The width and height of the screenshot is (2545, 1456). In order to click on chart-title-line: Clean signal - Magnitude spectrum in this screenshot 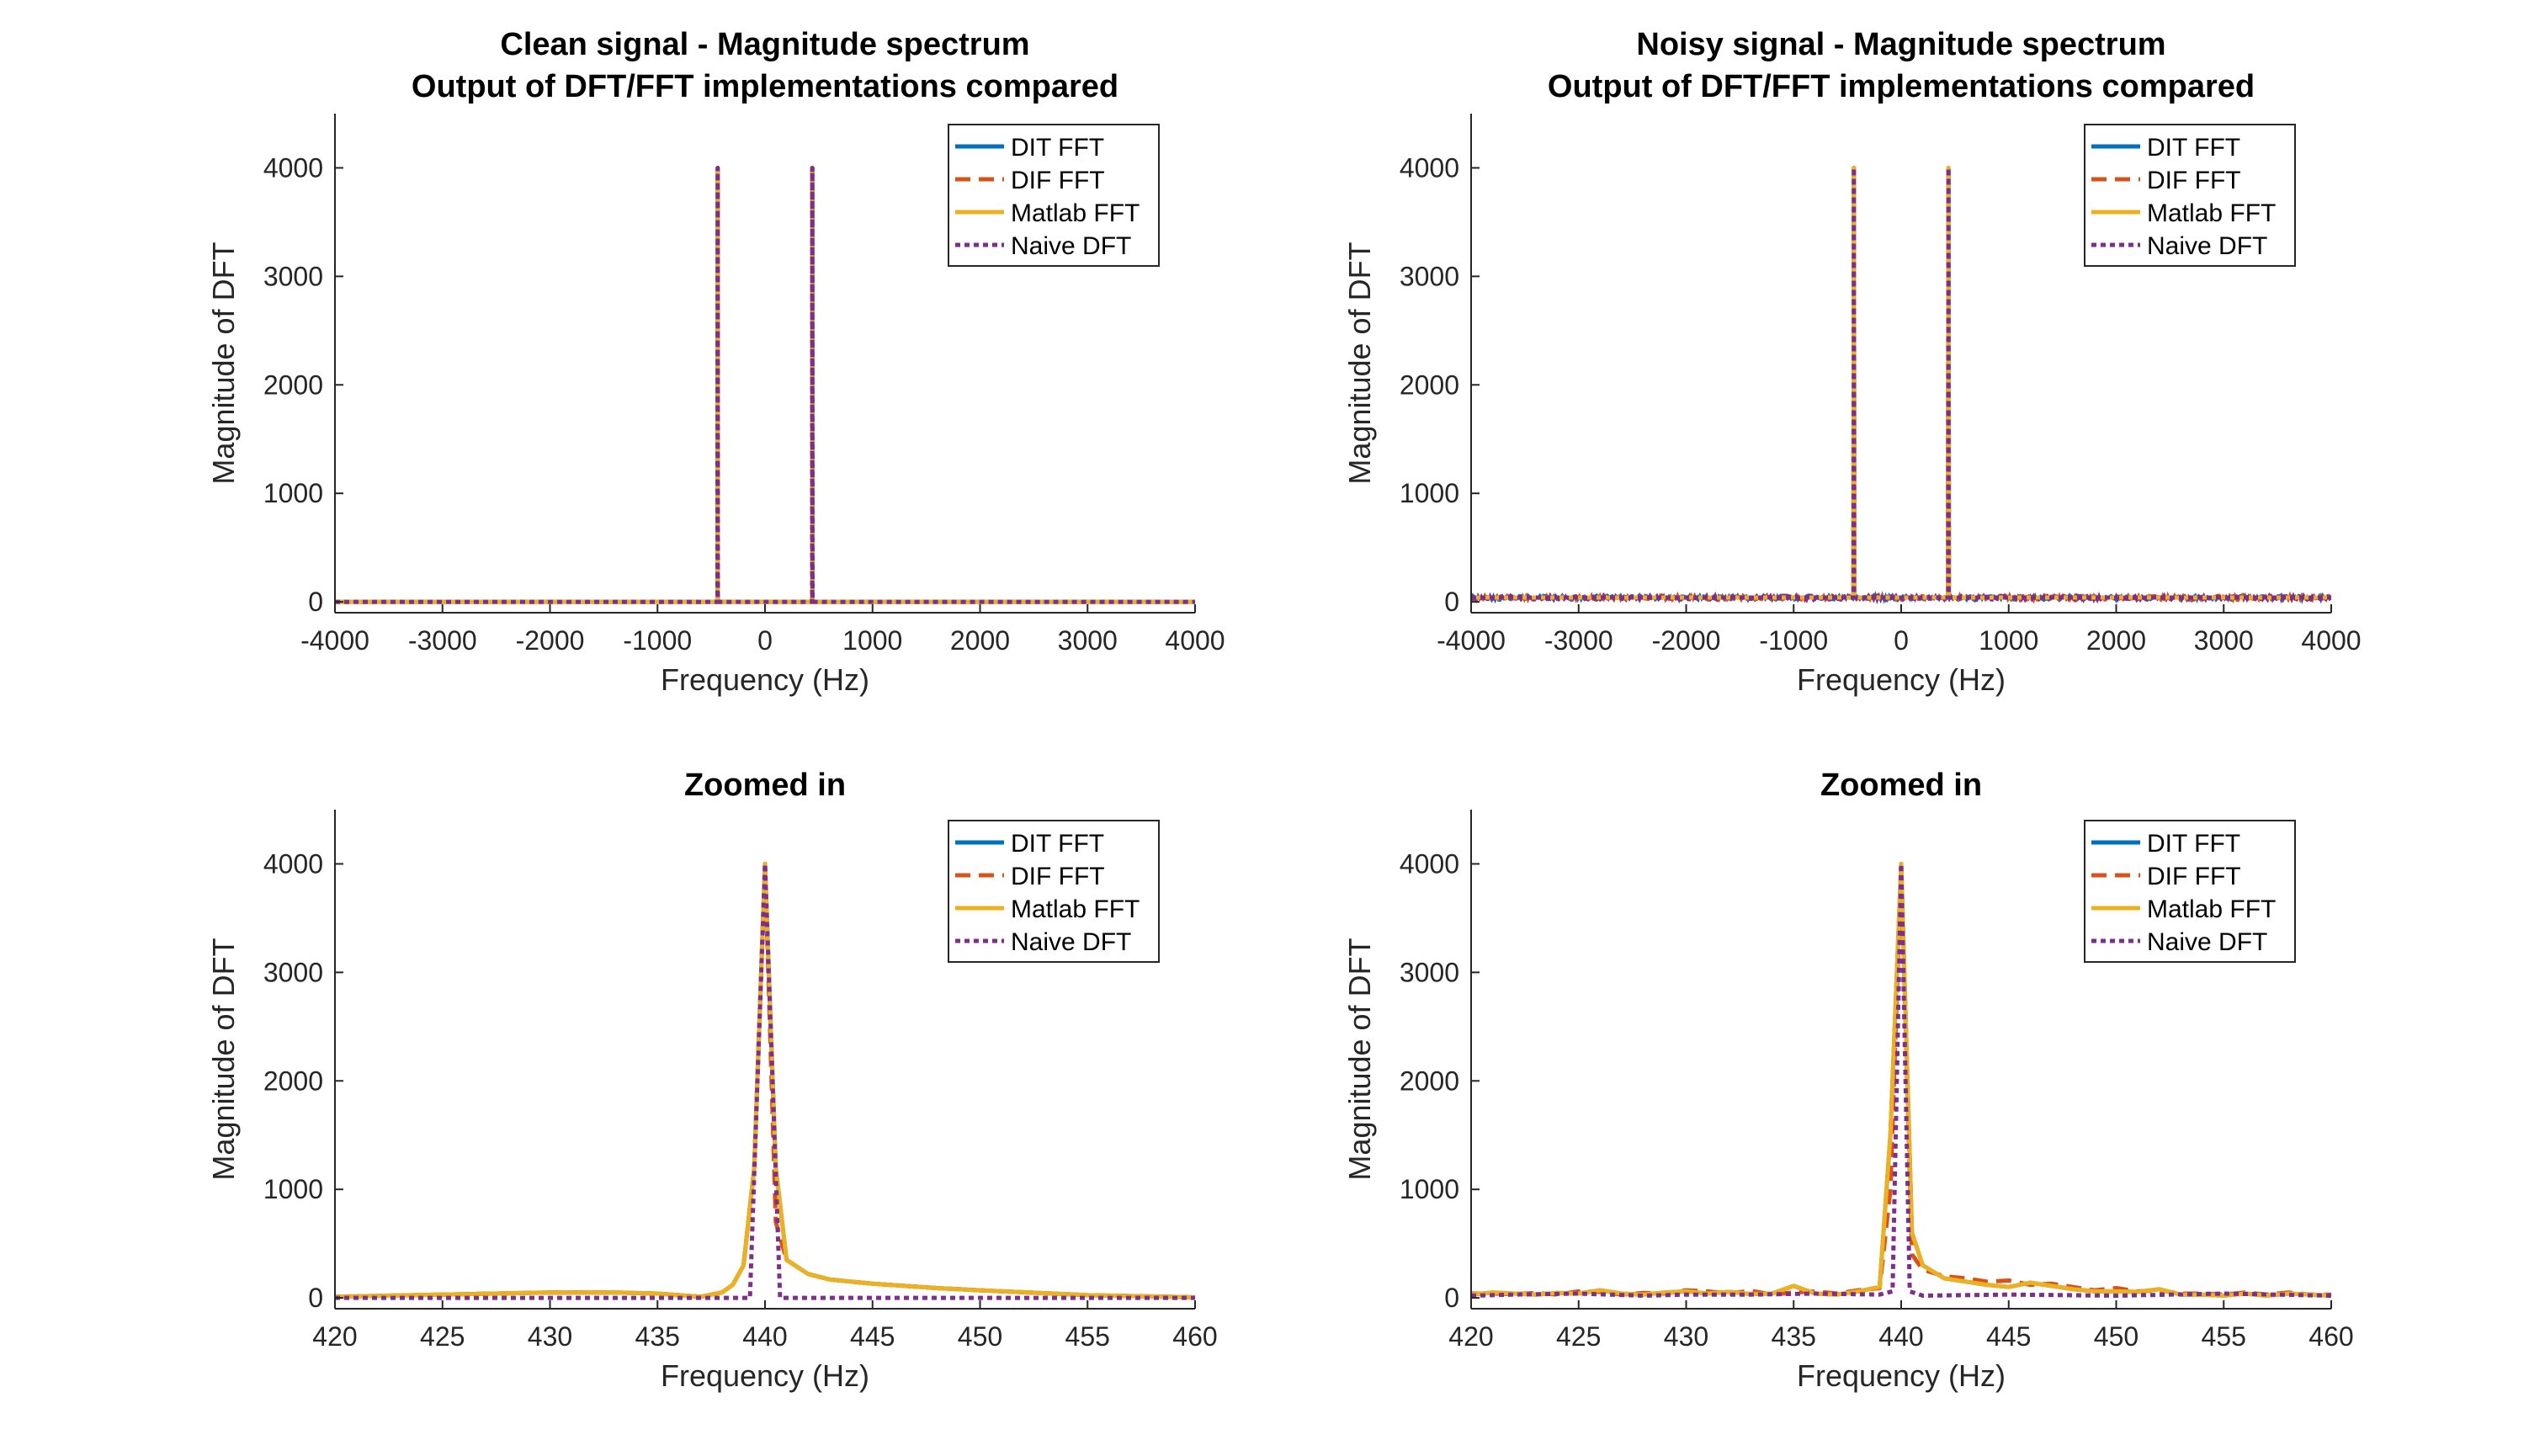, I will do `click(765, 45)`.